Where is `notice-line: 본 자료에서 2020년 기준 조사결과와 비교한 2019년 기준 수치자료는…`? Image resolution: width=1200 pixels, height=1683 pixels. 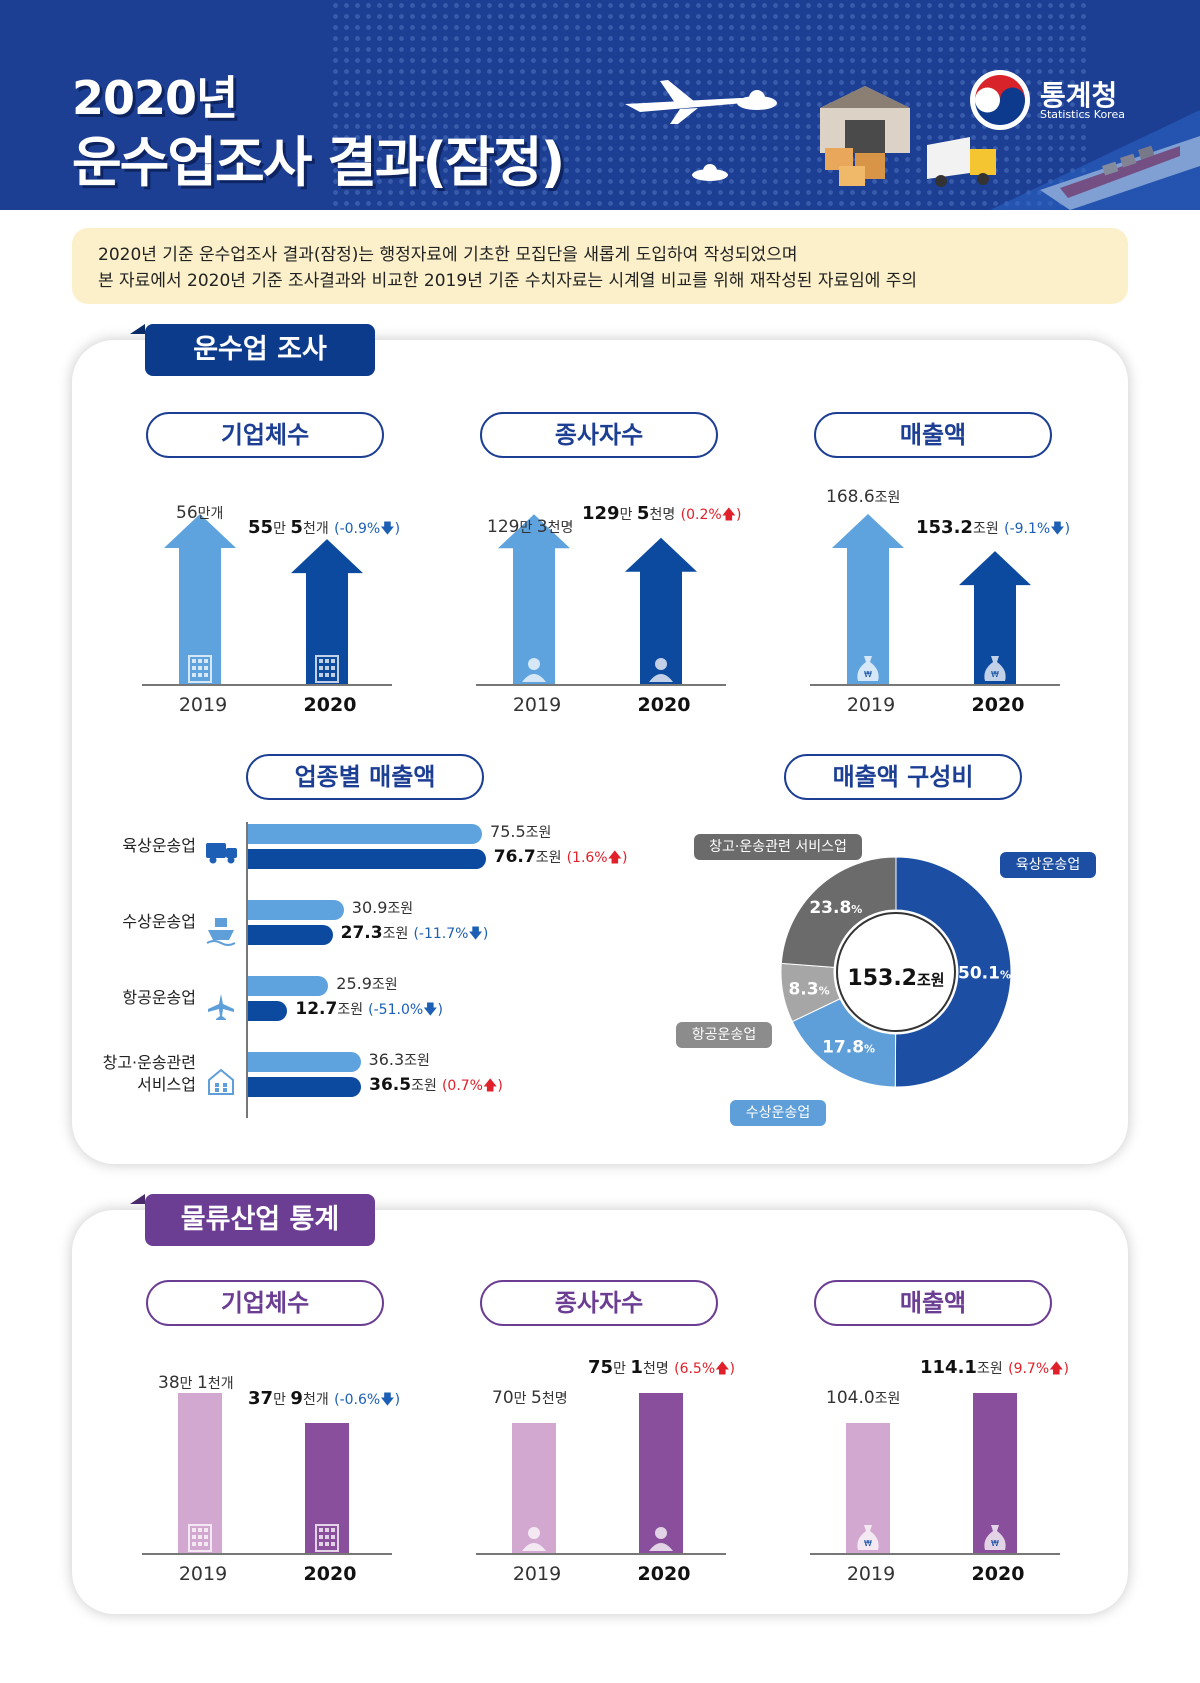 notice-line: 본 자료에서 2020년 기준 조사결과와 비교한 2019년 기준 수치자료는… is located at coordinates (508, 281).